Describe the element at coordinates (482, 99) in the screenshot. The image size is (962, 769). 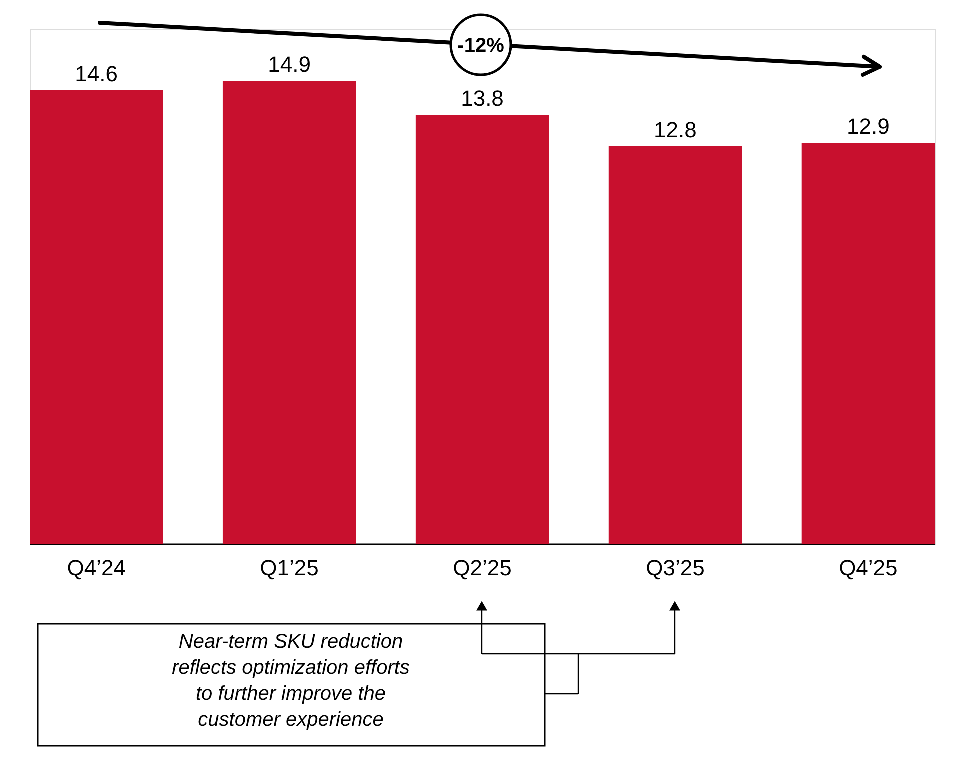
I see `data-label: 13.8` at that location.